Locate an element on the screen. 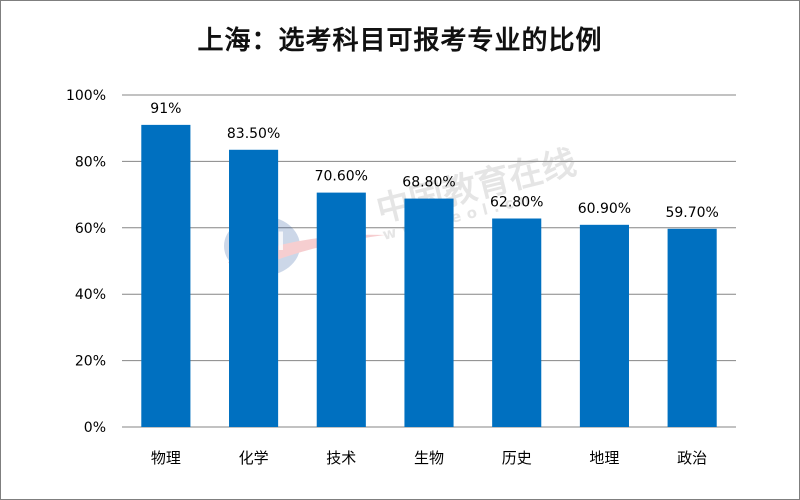  data-label: 60.90% is located at coordinates (604, 209).